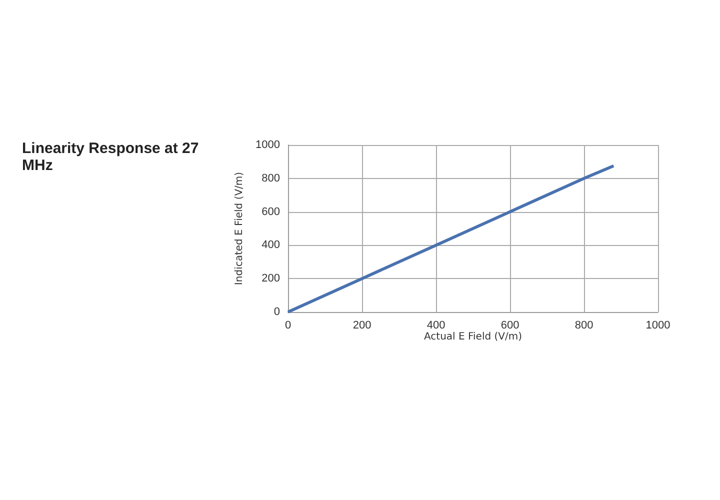  Describe the element at coordinates (271, 278) in the screenshot. I see `y-tick-label: 200` at that location.